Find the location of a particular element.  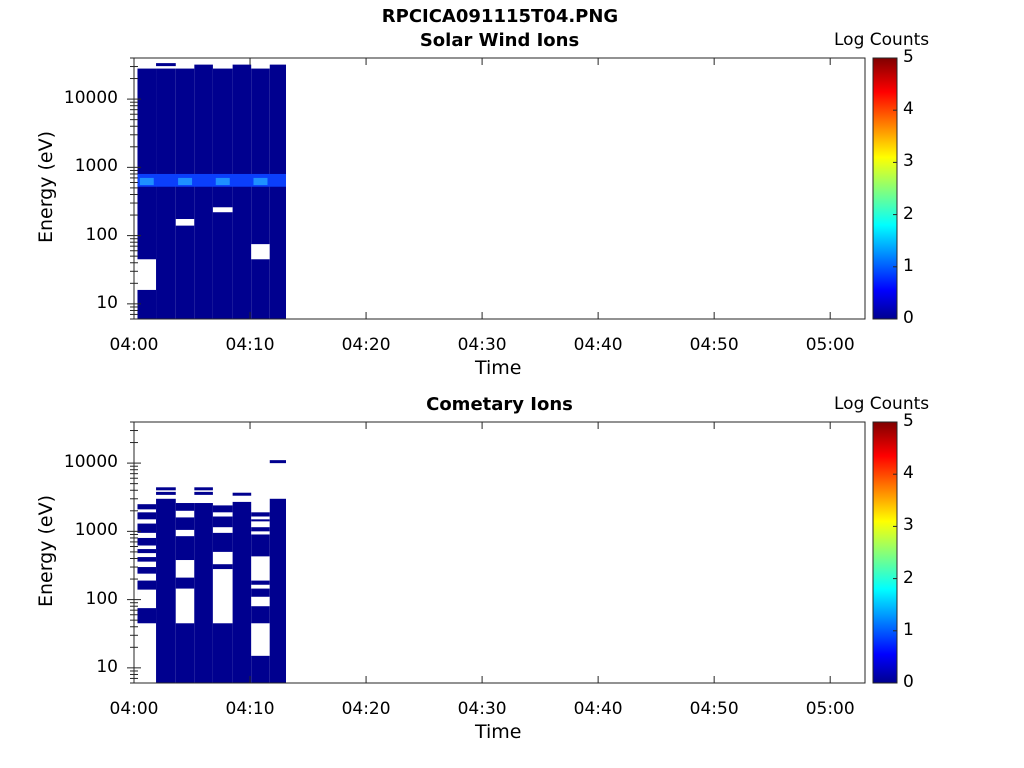

panel-2-xlabel: Time is located at coordinates (498, 732).